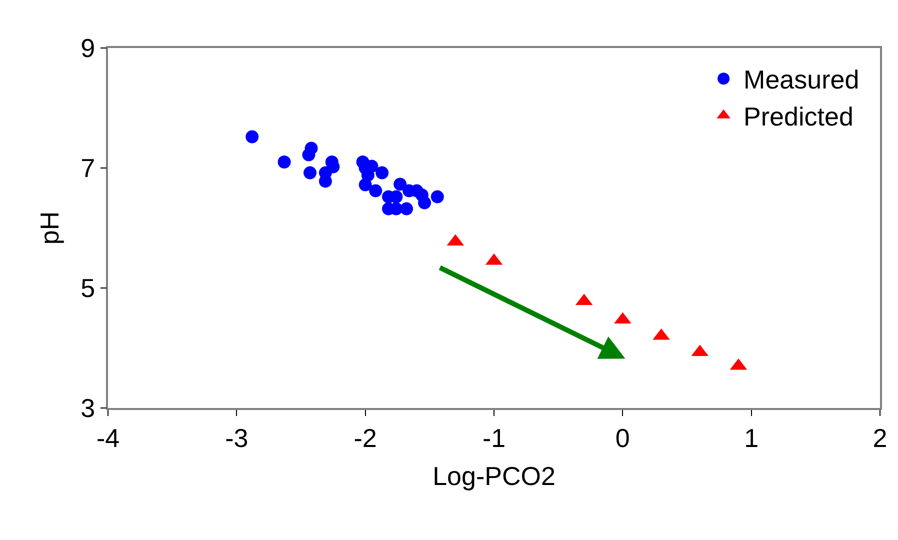 Image resolution: width=898 pixels, height=540 pixels. What do you see at coordinates (751, 437) in the screenshot?
I see `x-tick-label: 1` at bounding box center [751, 437].